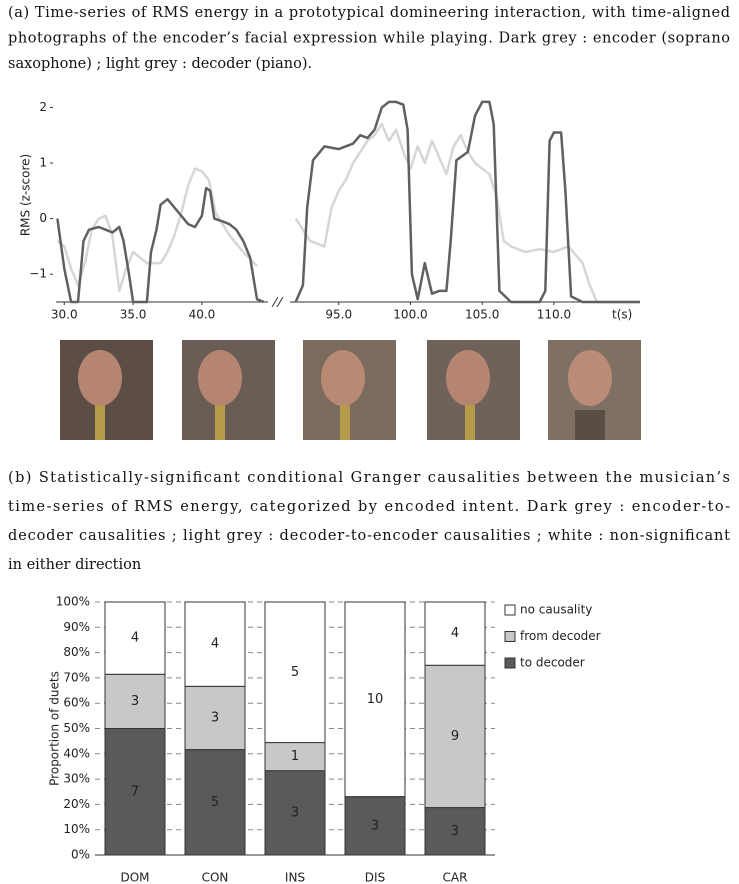  Describe the element at coordinates (64, 315) in the screenshot. I see `x-tick-label: 30.0` at that location.